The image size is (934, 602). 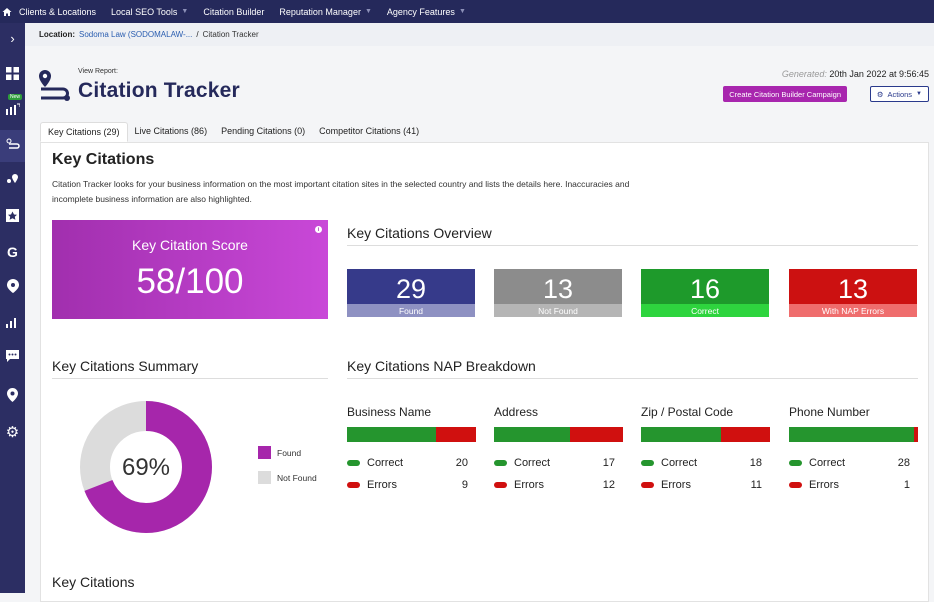 What do you see at coordinates (407, 485) in the screenshot?
I see `nap-errors-row: Errors 9` at bounding box center [407, 485].